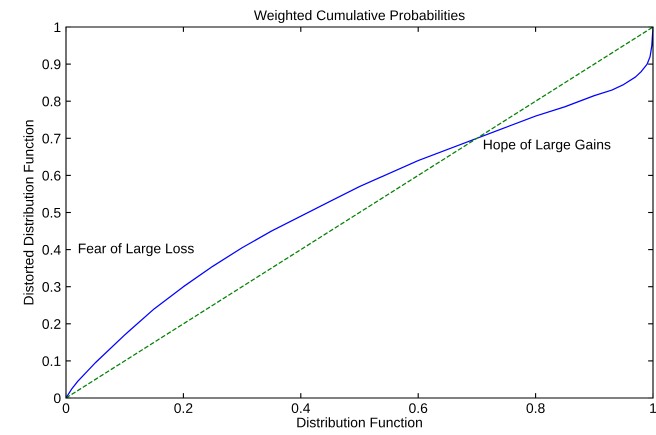 The image size is (656, 435). Describe the element at coordinates (51, 64) in the screenshot. I see `y-tick-label: 0.9` at that location.